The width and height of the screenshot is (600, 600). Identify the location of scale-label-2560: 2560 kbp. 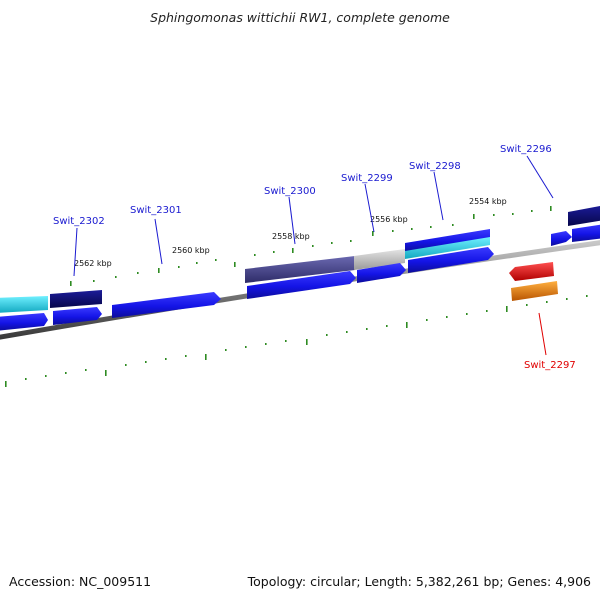
(191, 250).